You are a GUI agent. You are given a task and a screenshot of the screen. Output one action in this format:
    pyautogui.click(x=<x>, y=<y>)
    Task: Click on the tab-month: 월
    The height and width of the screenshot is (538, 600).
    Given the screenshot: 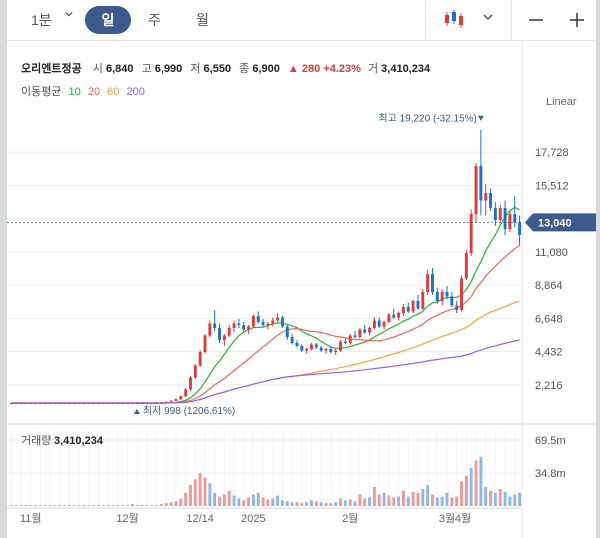 What is the action you would take?
    pyautogui.click(x=202, y=20)
    